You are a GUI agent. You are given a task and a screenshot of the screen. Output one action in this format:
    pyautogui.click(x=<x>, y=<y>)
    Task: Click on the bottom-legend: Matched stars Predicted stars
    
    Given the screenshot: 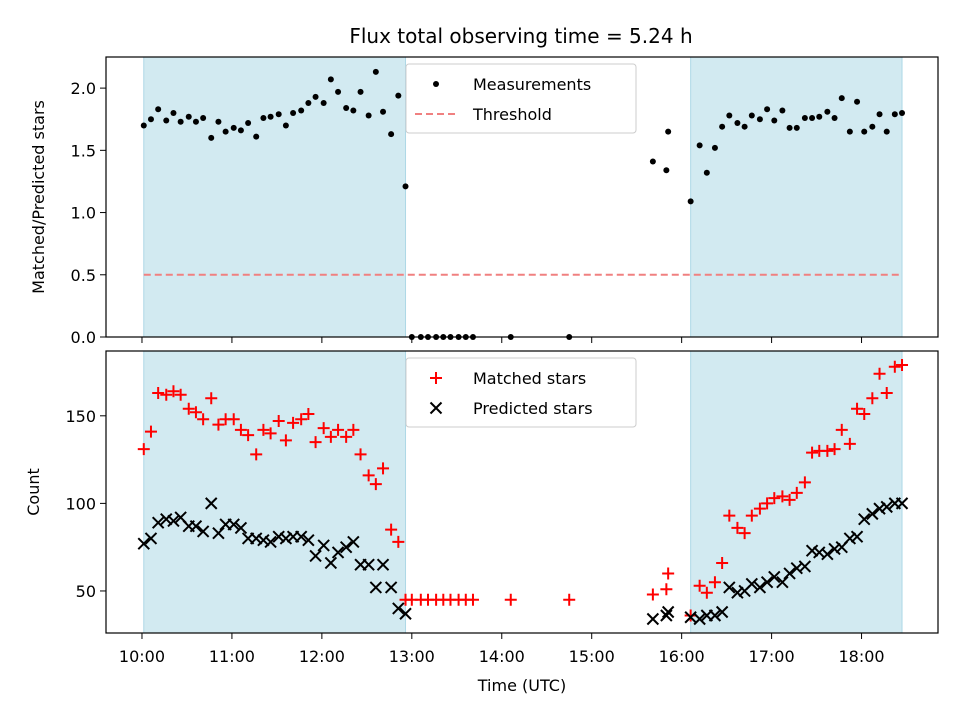 What is the action you would take?
    pyautogui.click(x=521, y=392)
    